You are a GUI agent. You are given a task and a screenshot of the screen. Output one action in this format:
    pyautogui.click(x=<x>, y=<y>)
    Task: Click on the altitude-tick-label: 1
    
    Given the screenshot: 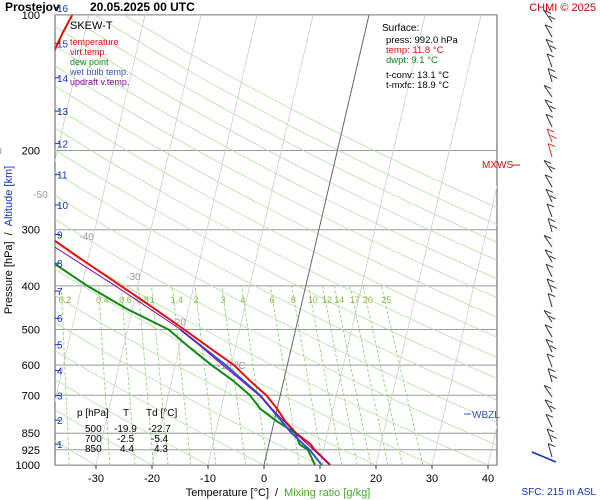 What is the action you would take?
    pyautogui.click(x=60, y=445)
    